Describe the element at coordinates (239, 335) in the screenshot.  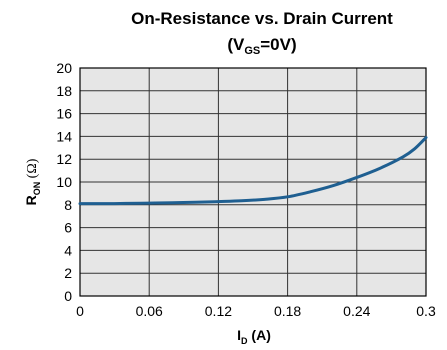
I see `x-axis-label-main: I` at that location.